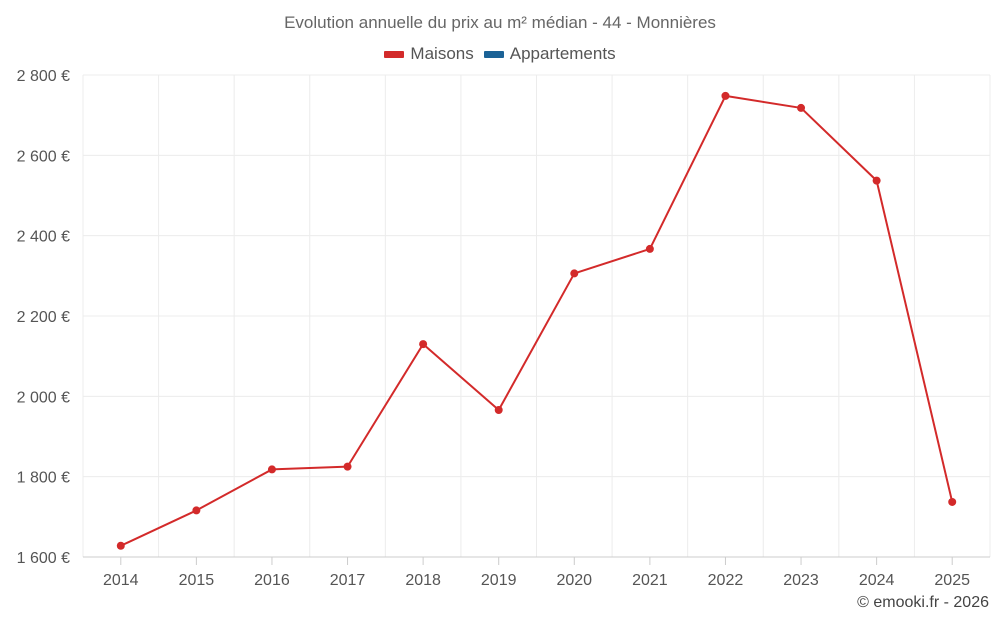 This screenshot has width=1000, height=625. Describe the element at coordinates (562, 53) in the screenshot. I see `legend-label-appartements: Appartements` at that location.